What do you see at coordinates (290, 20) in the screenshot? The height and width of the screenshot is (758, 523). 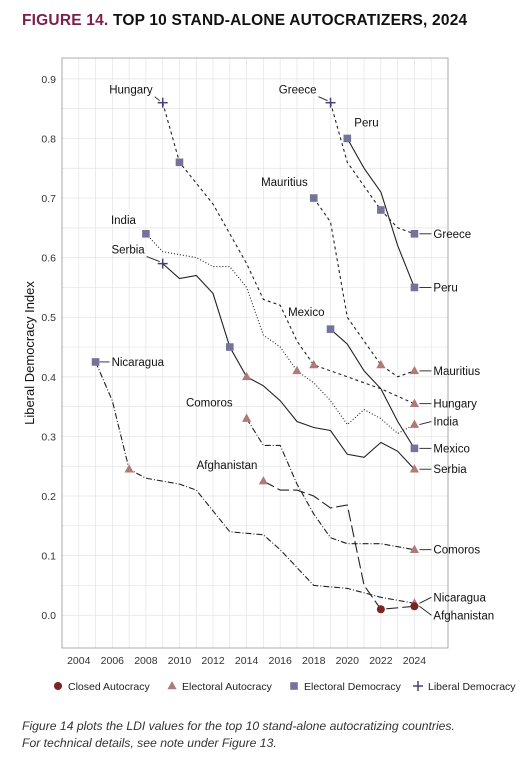 I see `figure-title-text: TOP 10 STAND-ALONE AUTOCRATIZERS, 2024` at bounding box center [290, 20].